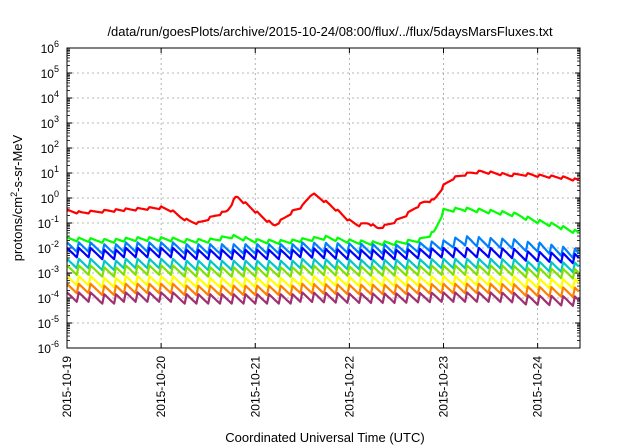  I want to click on x-tick-label: 2015-10-23, so click(444, 387).